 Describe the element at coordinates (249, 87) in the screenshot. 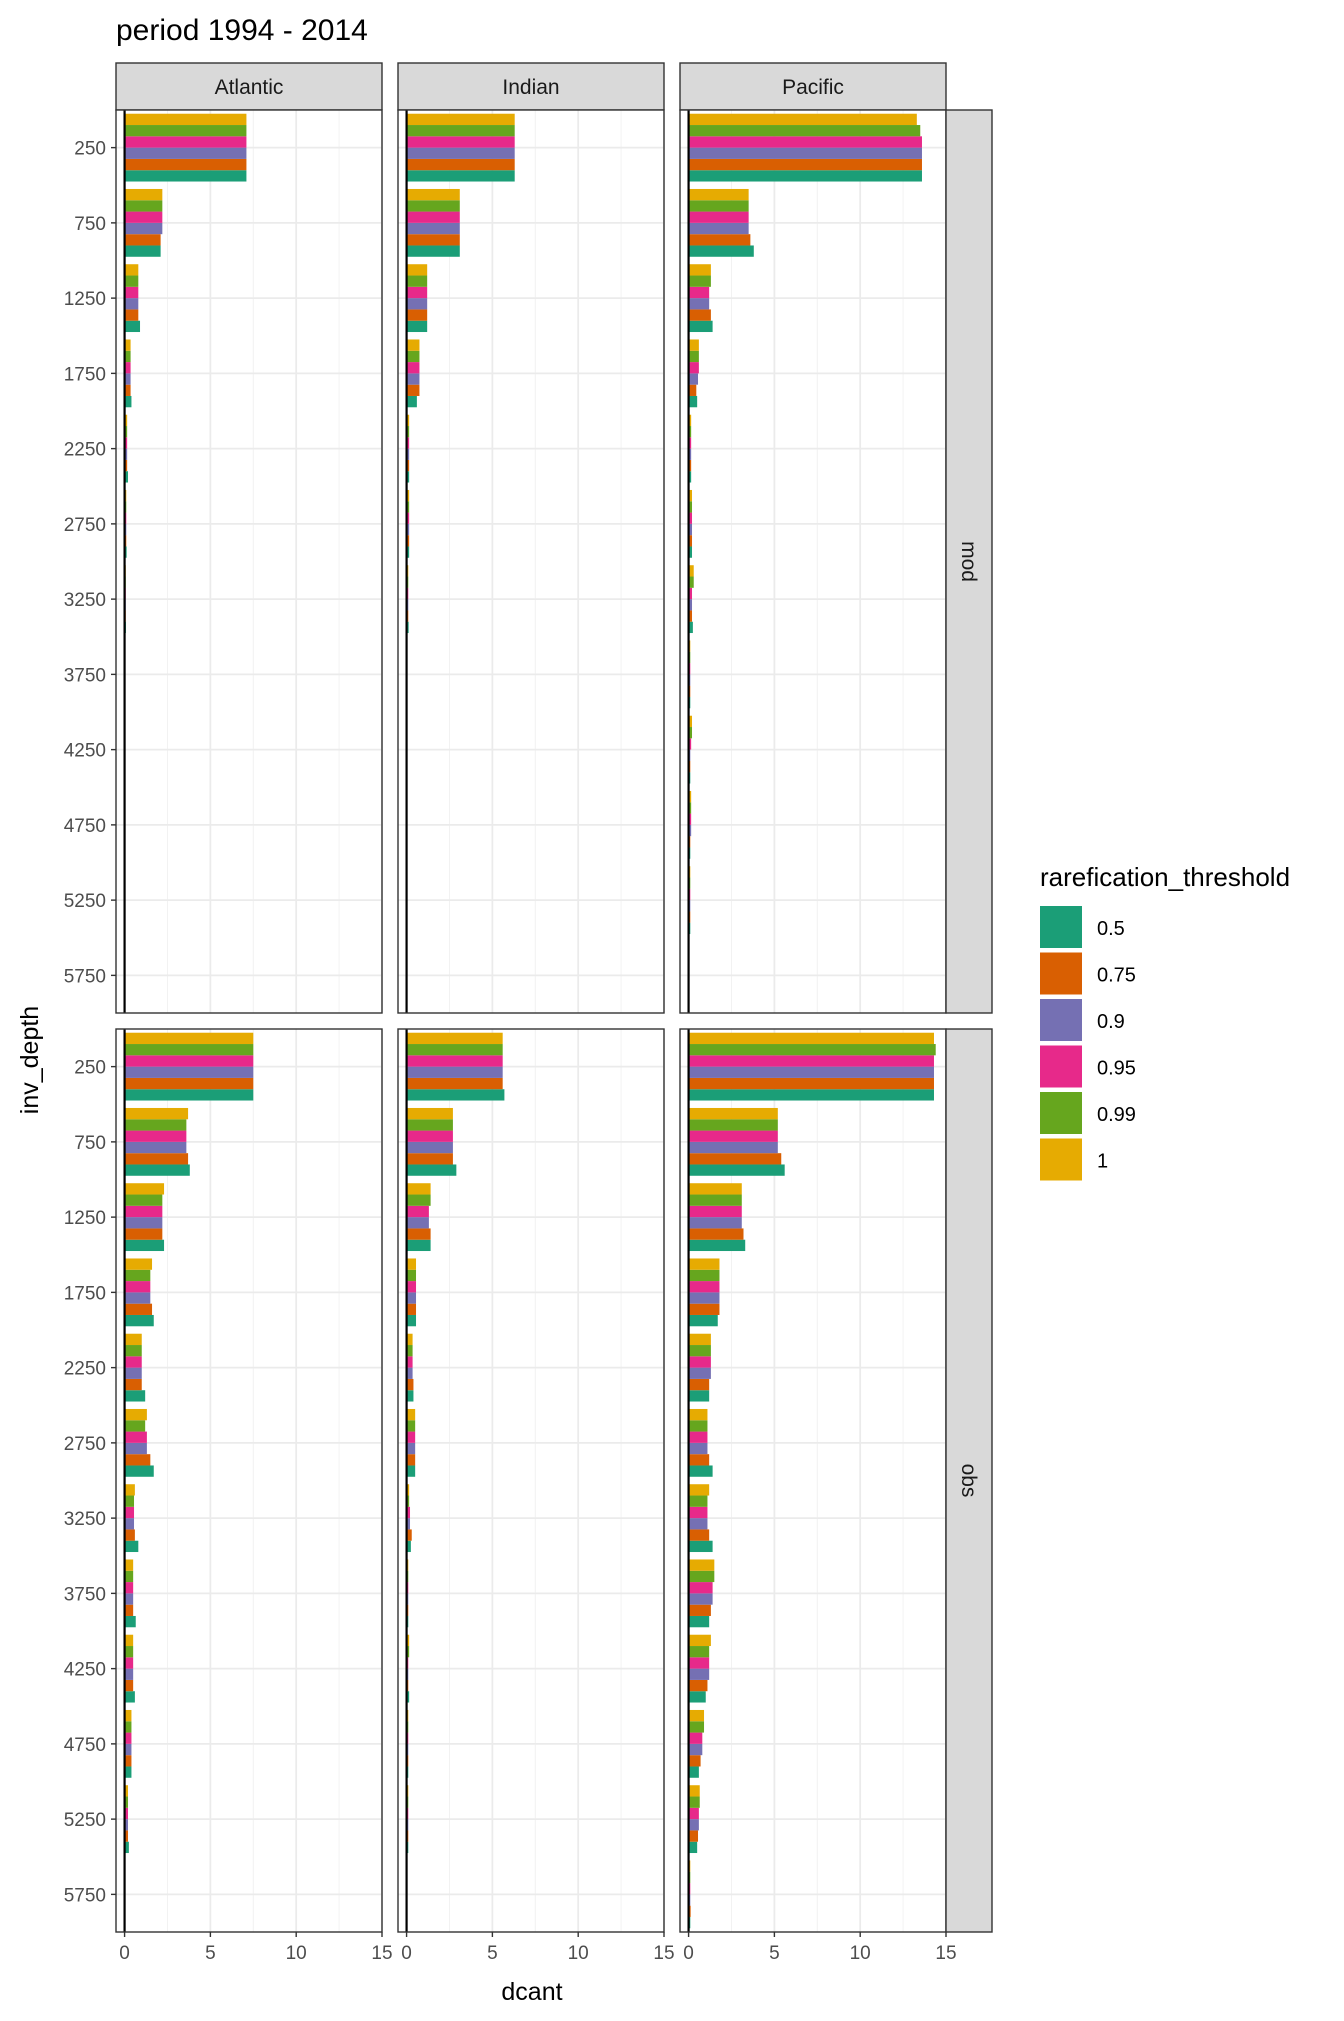

I see `facet-strip-label: Atlantic` at that location.